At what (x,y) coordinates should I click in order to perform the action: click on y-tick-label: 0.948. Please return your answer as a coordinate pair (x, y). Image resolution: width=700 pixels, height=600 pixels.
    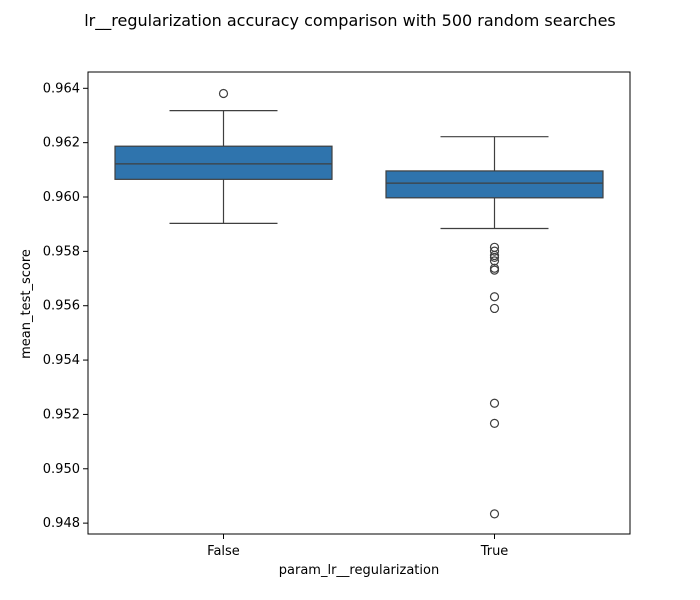
    Looking at the image, I should click on (61, 523).